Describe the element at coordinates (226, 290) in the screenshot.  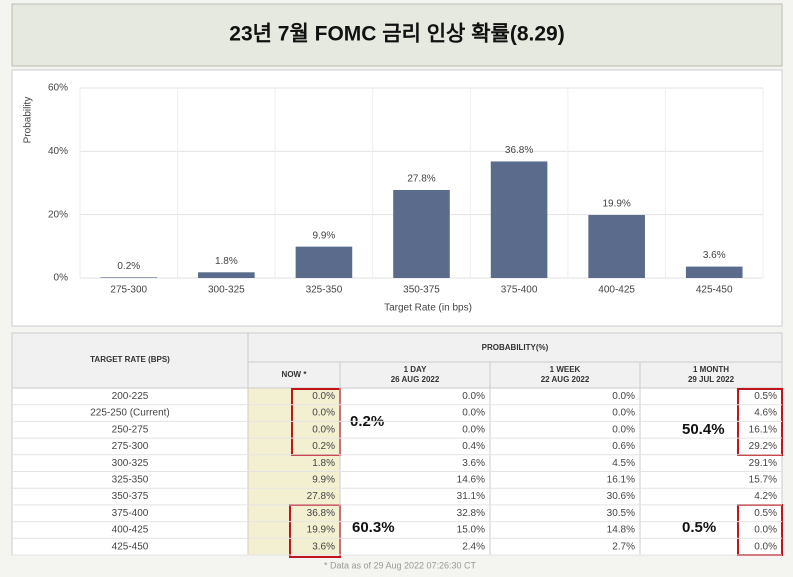
I see `x-tick-label: 300-325` at that location.